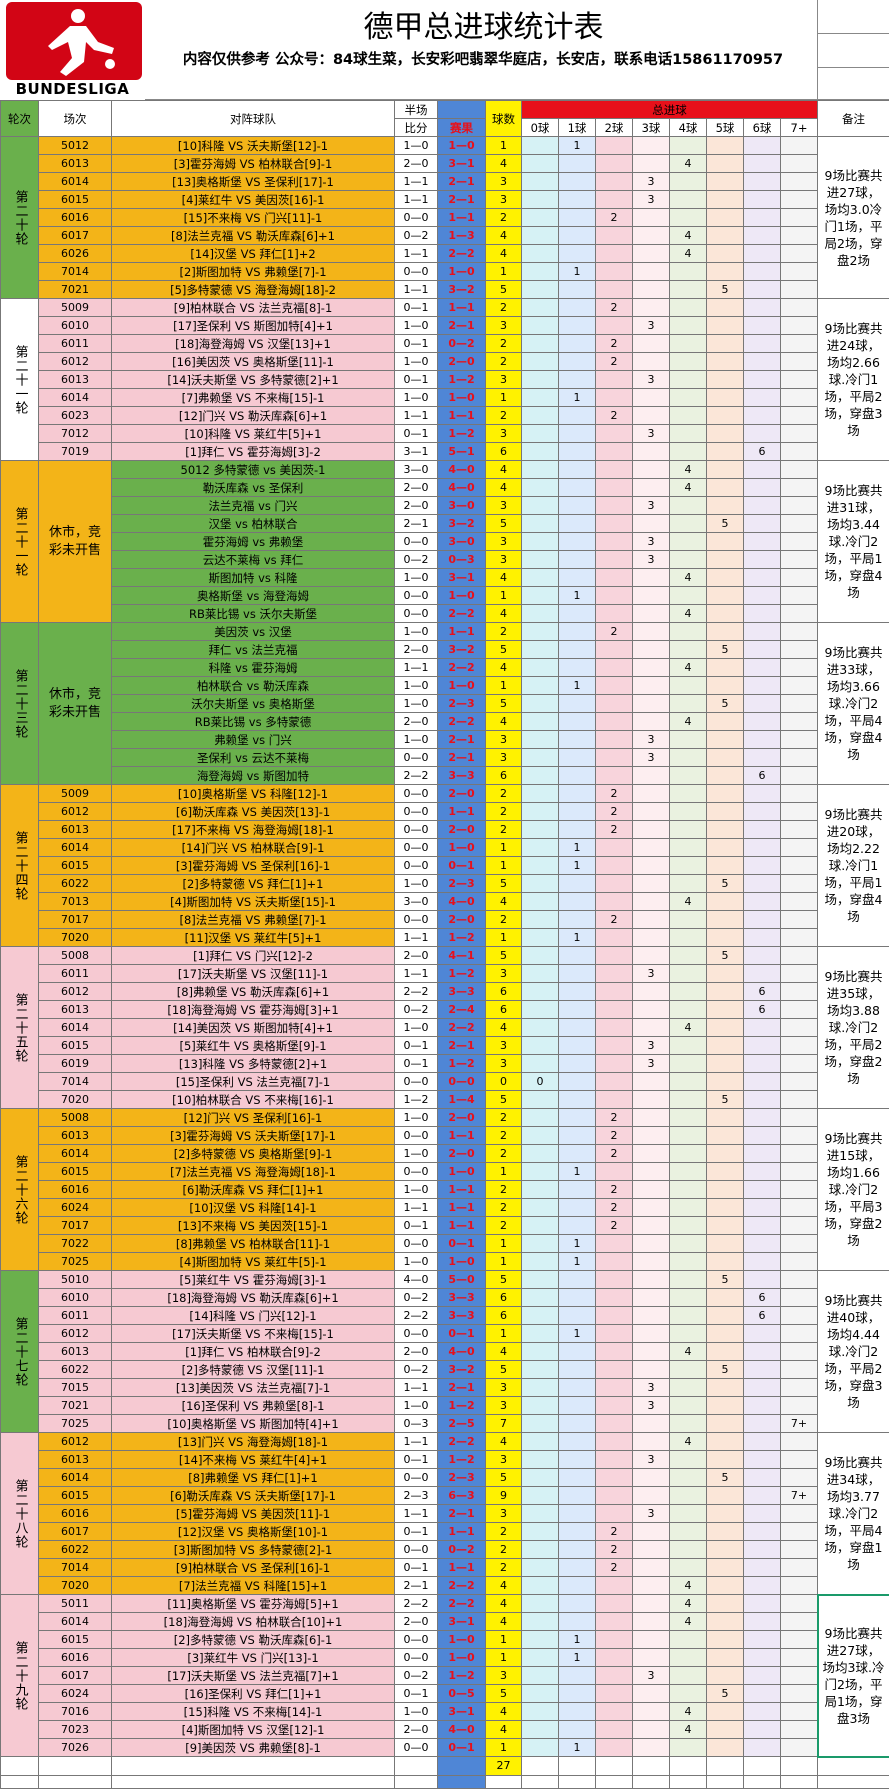  What do you see at coordinates (75, 398) in the screenshot?
I see `match-number: 6014` at bounding box center [75, 398].